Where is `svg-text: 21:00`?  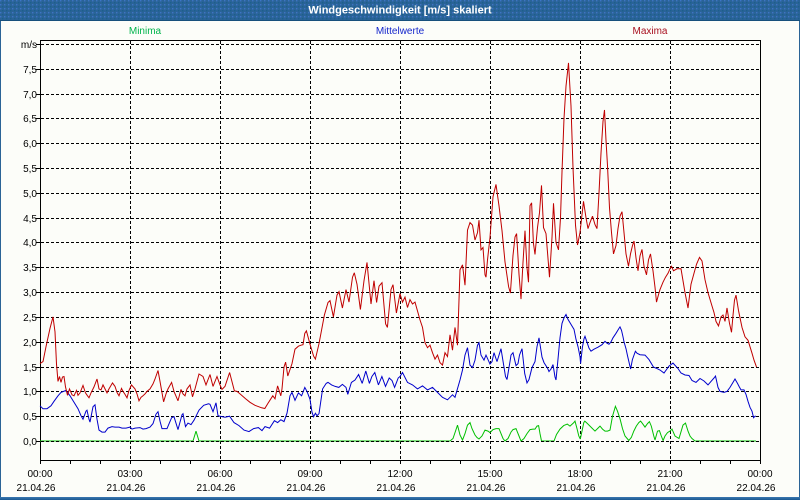 svg-text: 21:00 is located at coordinates (669, 474).